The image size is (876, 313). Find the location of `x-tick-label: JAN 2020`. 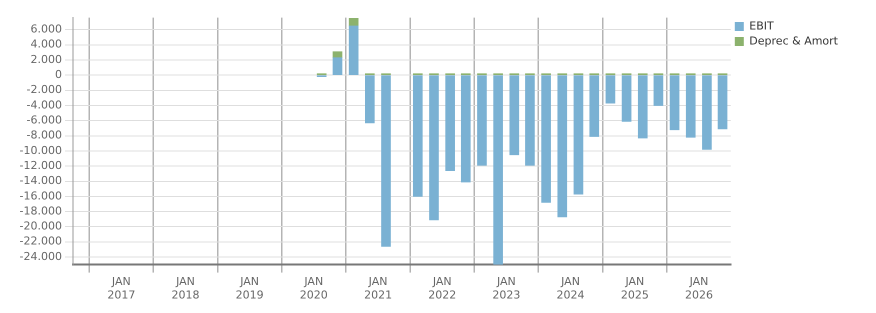

x-tick-label: JAN 2020 is located at coordinates (314, 288).